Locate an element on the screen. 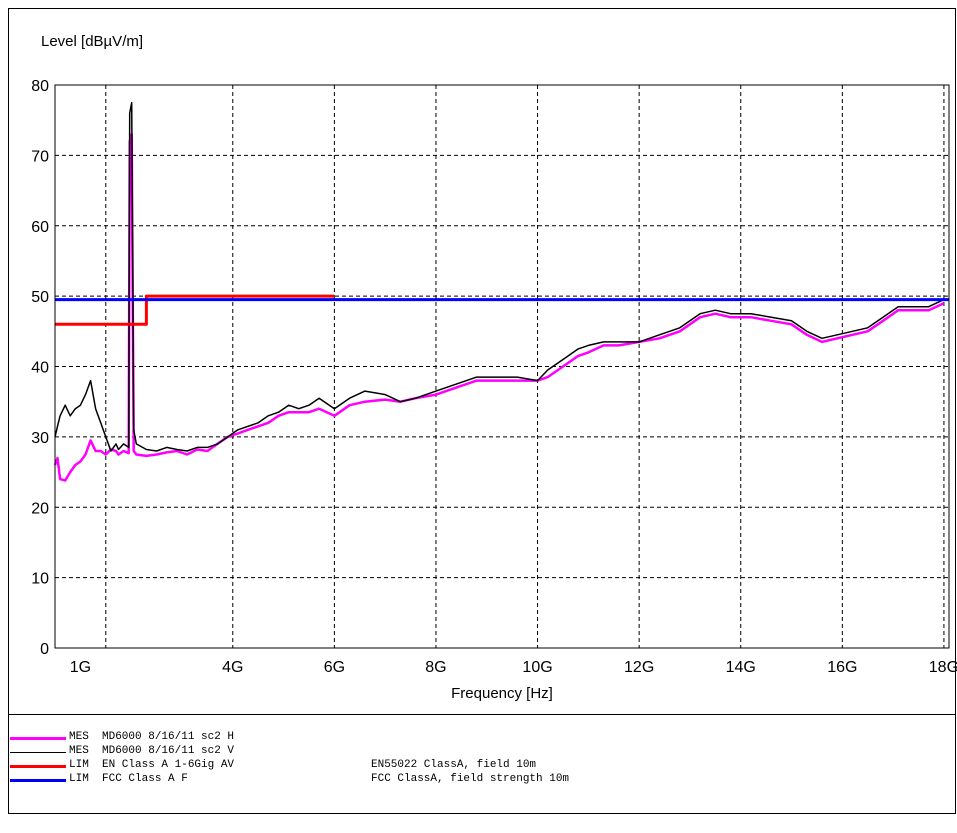 Image resolution: width=957 pixels, height=833 pixels. y-tick-label: 10 is located at coordinates (40, 579).